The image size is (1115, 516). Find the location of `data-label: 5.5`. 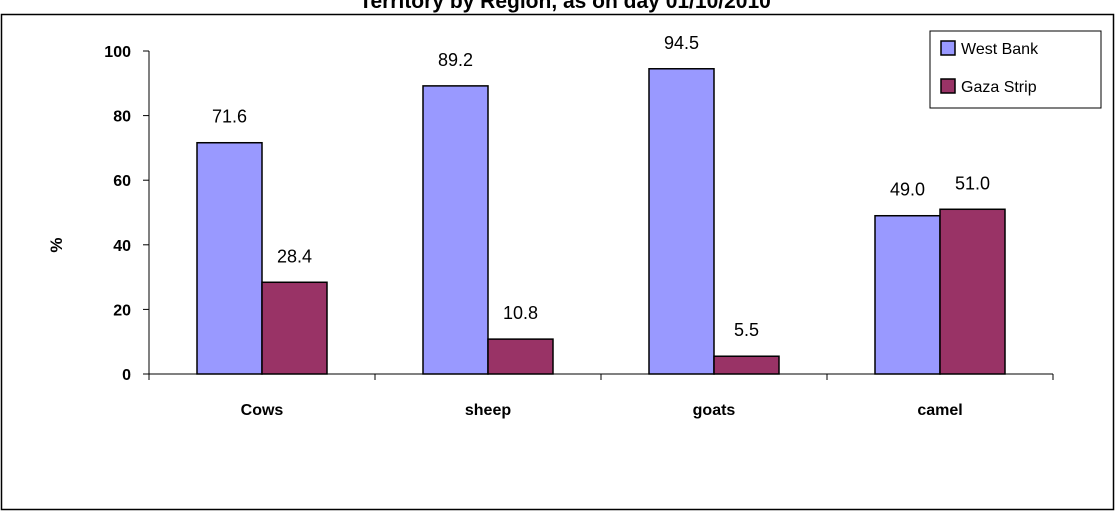

data-label: 5.5 is located at coordinates (746, 330).